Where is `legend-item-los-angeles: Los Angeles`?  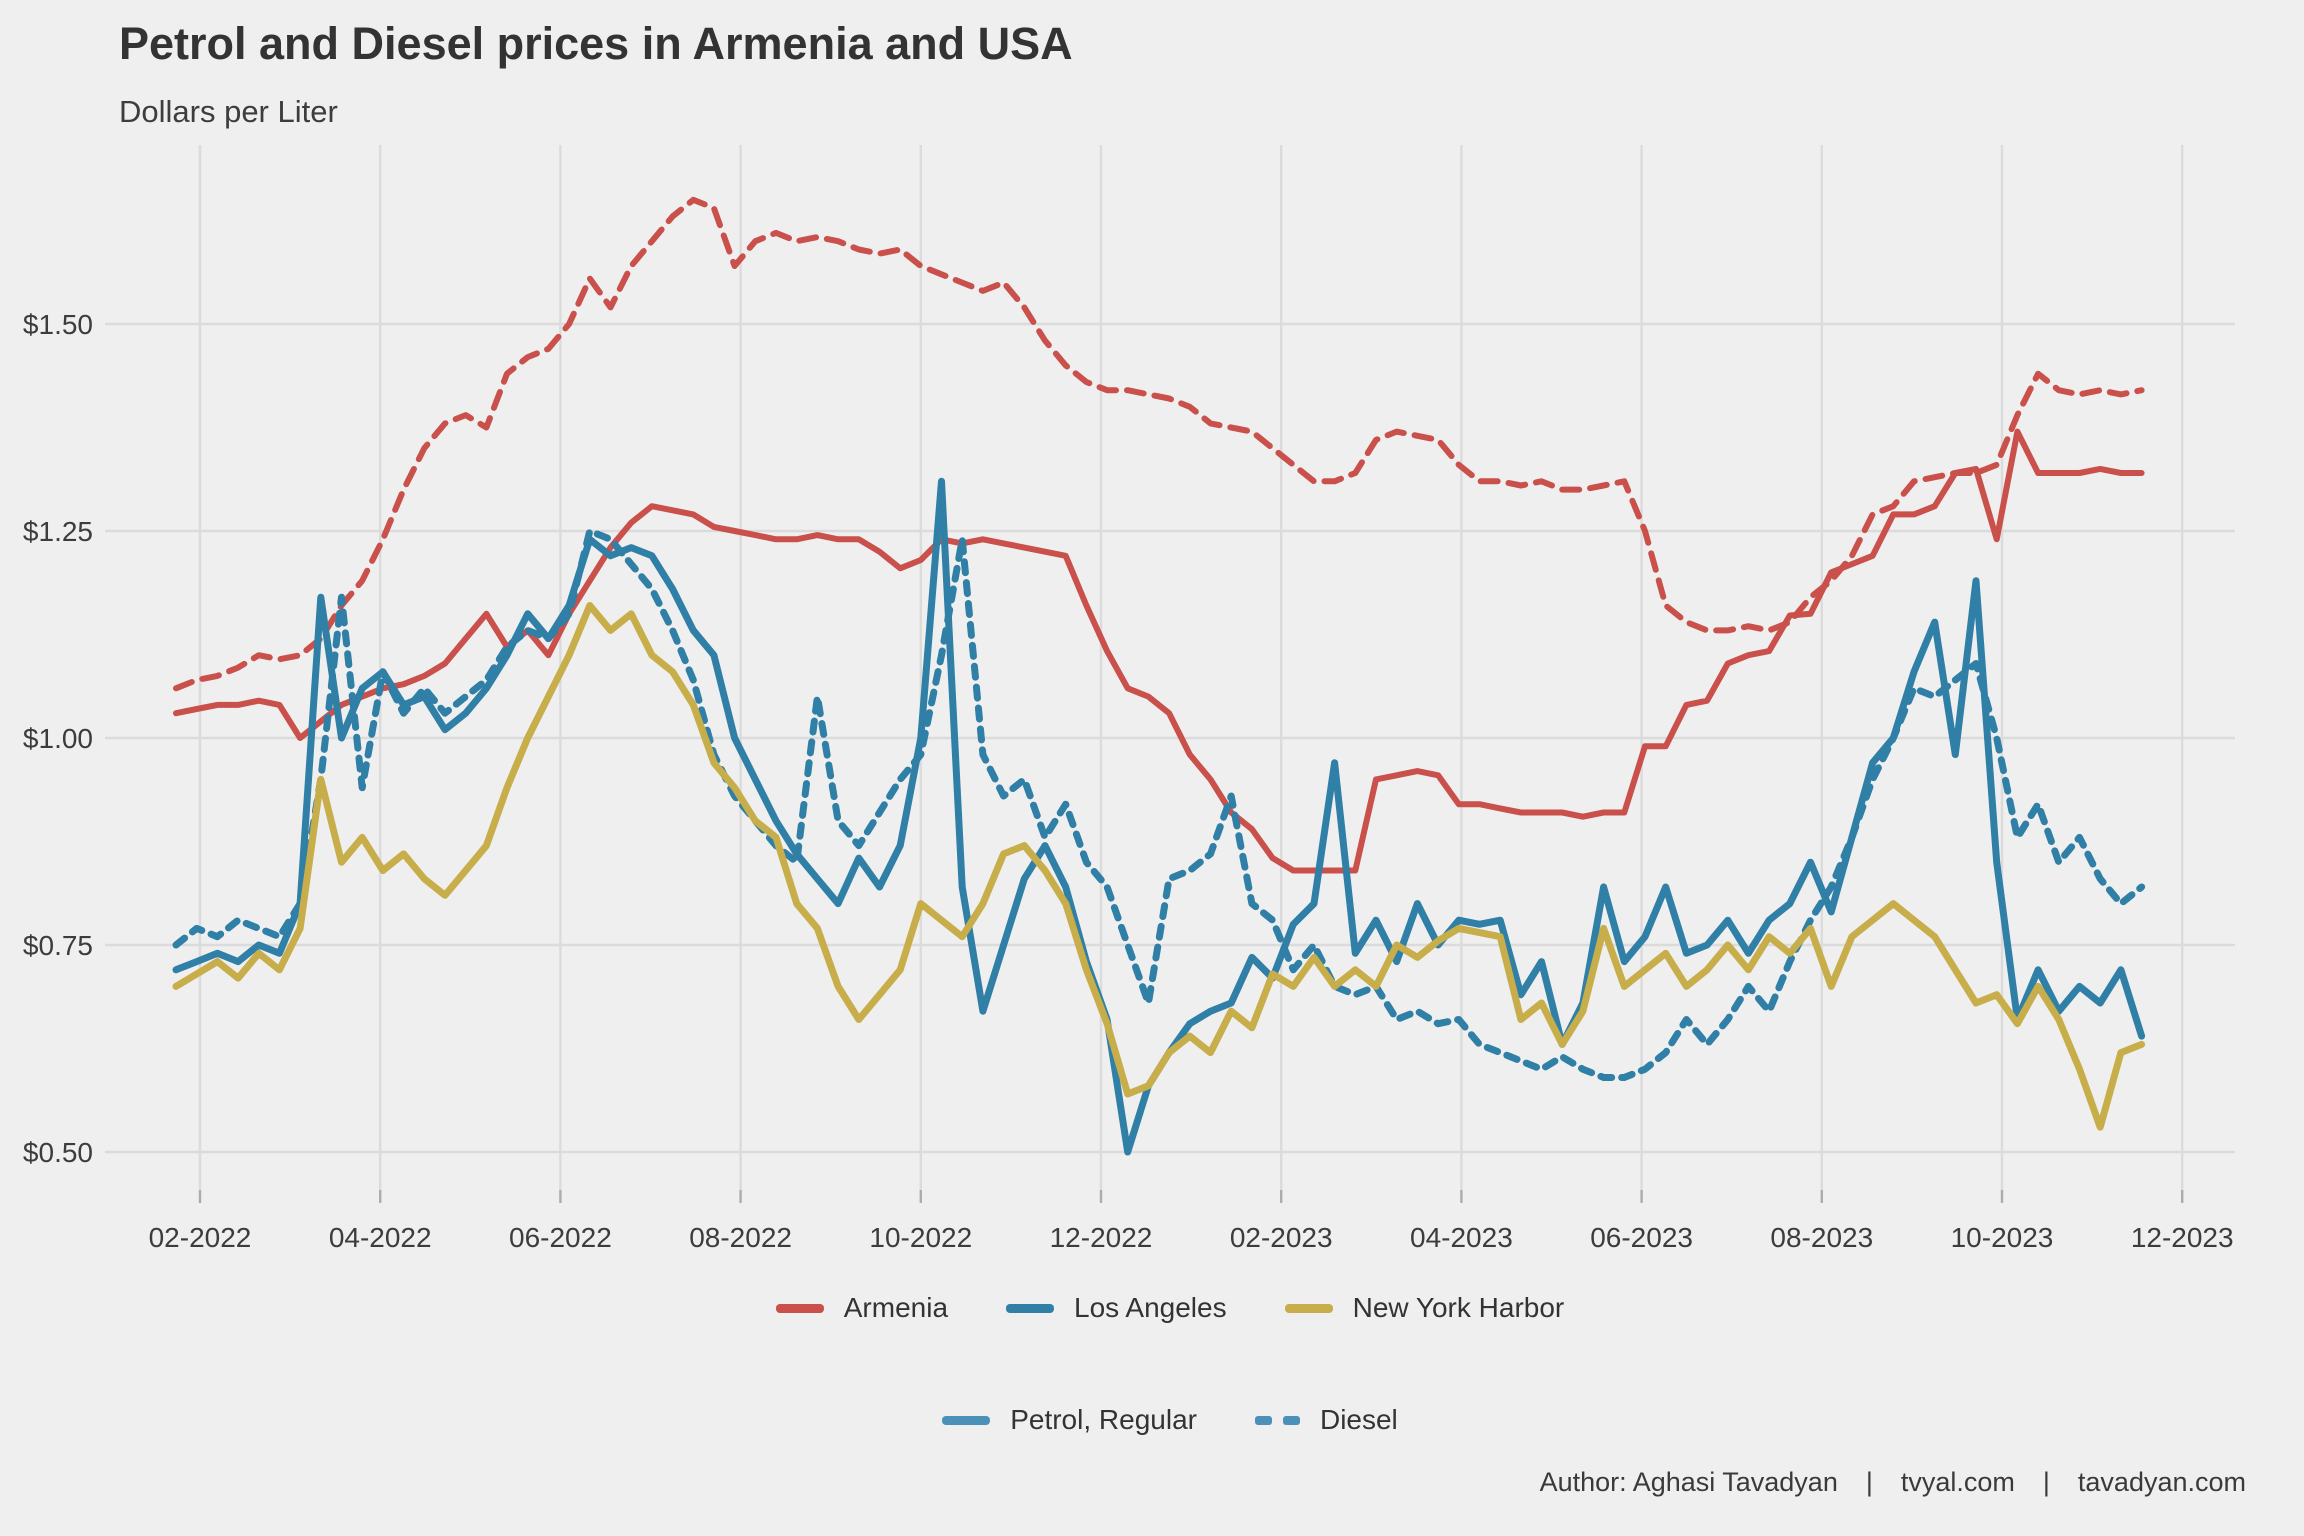 legend-item-los-angeles: Los Angeles is located at coordinates (1116, 1308).